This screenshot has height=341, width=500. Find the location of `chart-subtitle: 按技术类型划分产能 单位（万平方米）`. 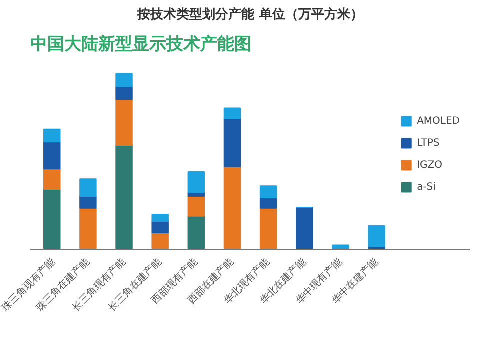

chart-subtitle: 按技术类型划分产能 单位（万平方米） is located at coordinates (250, 14).